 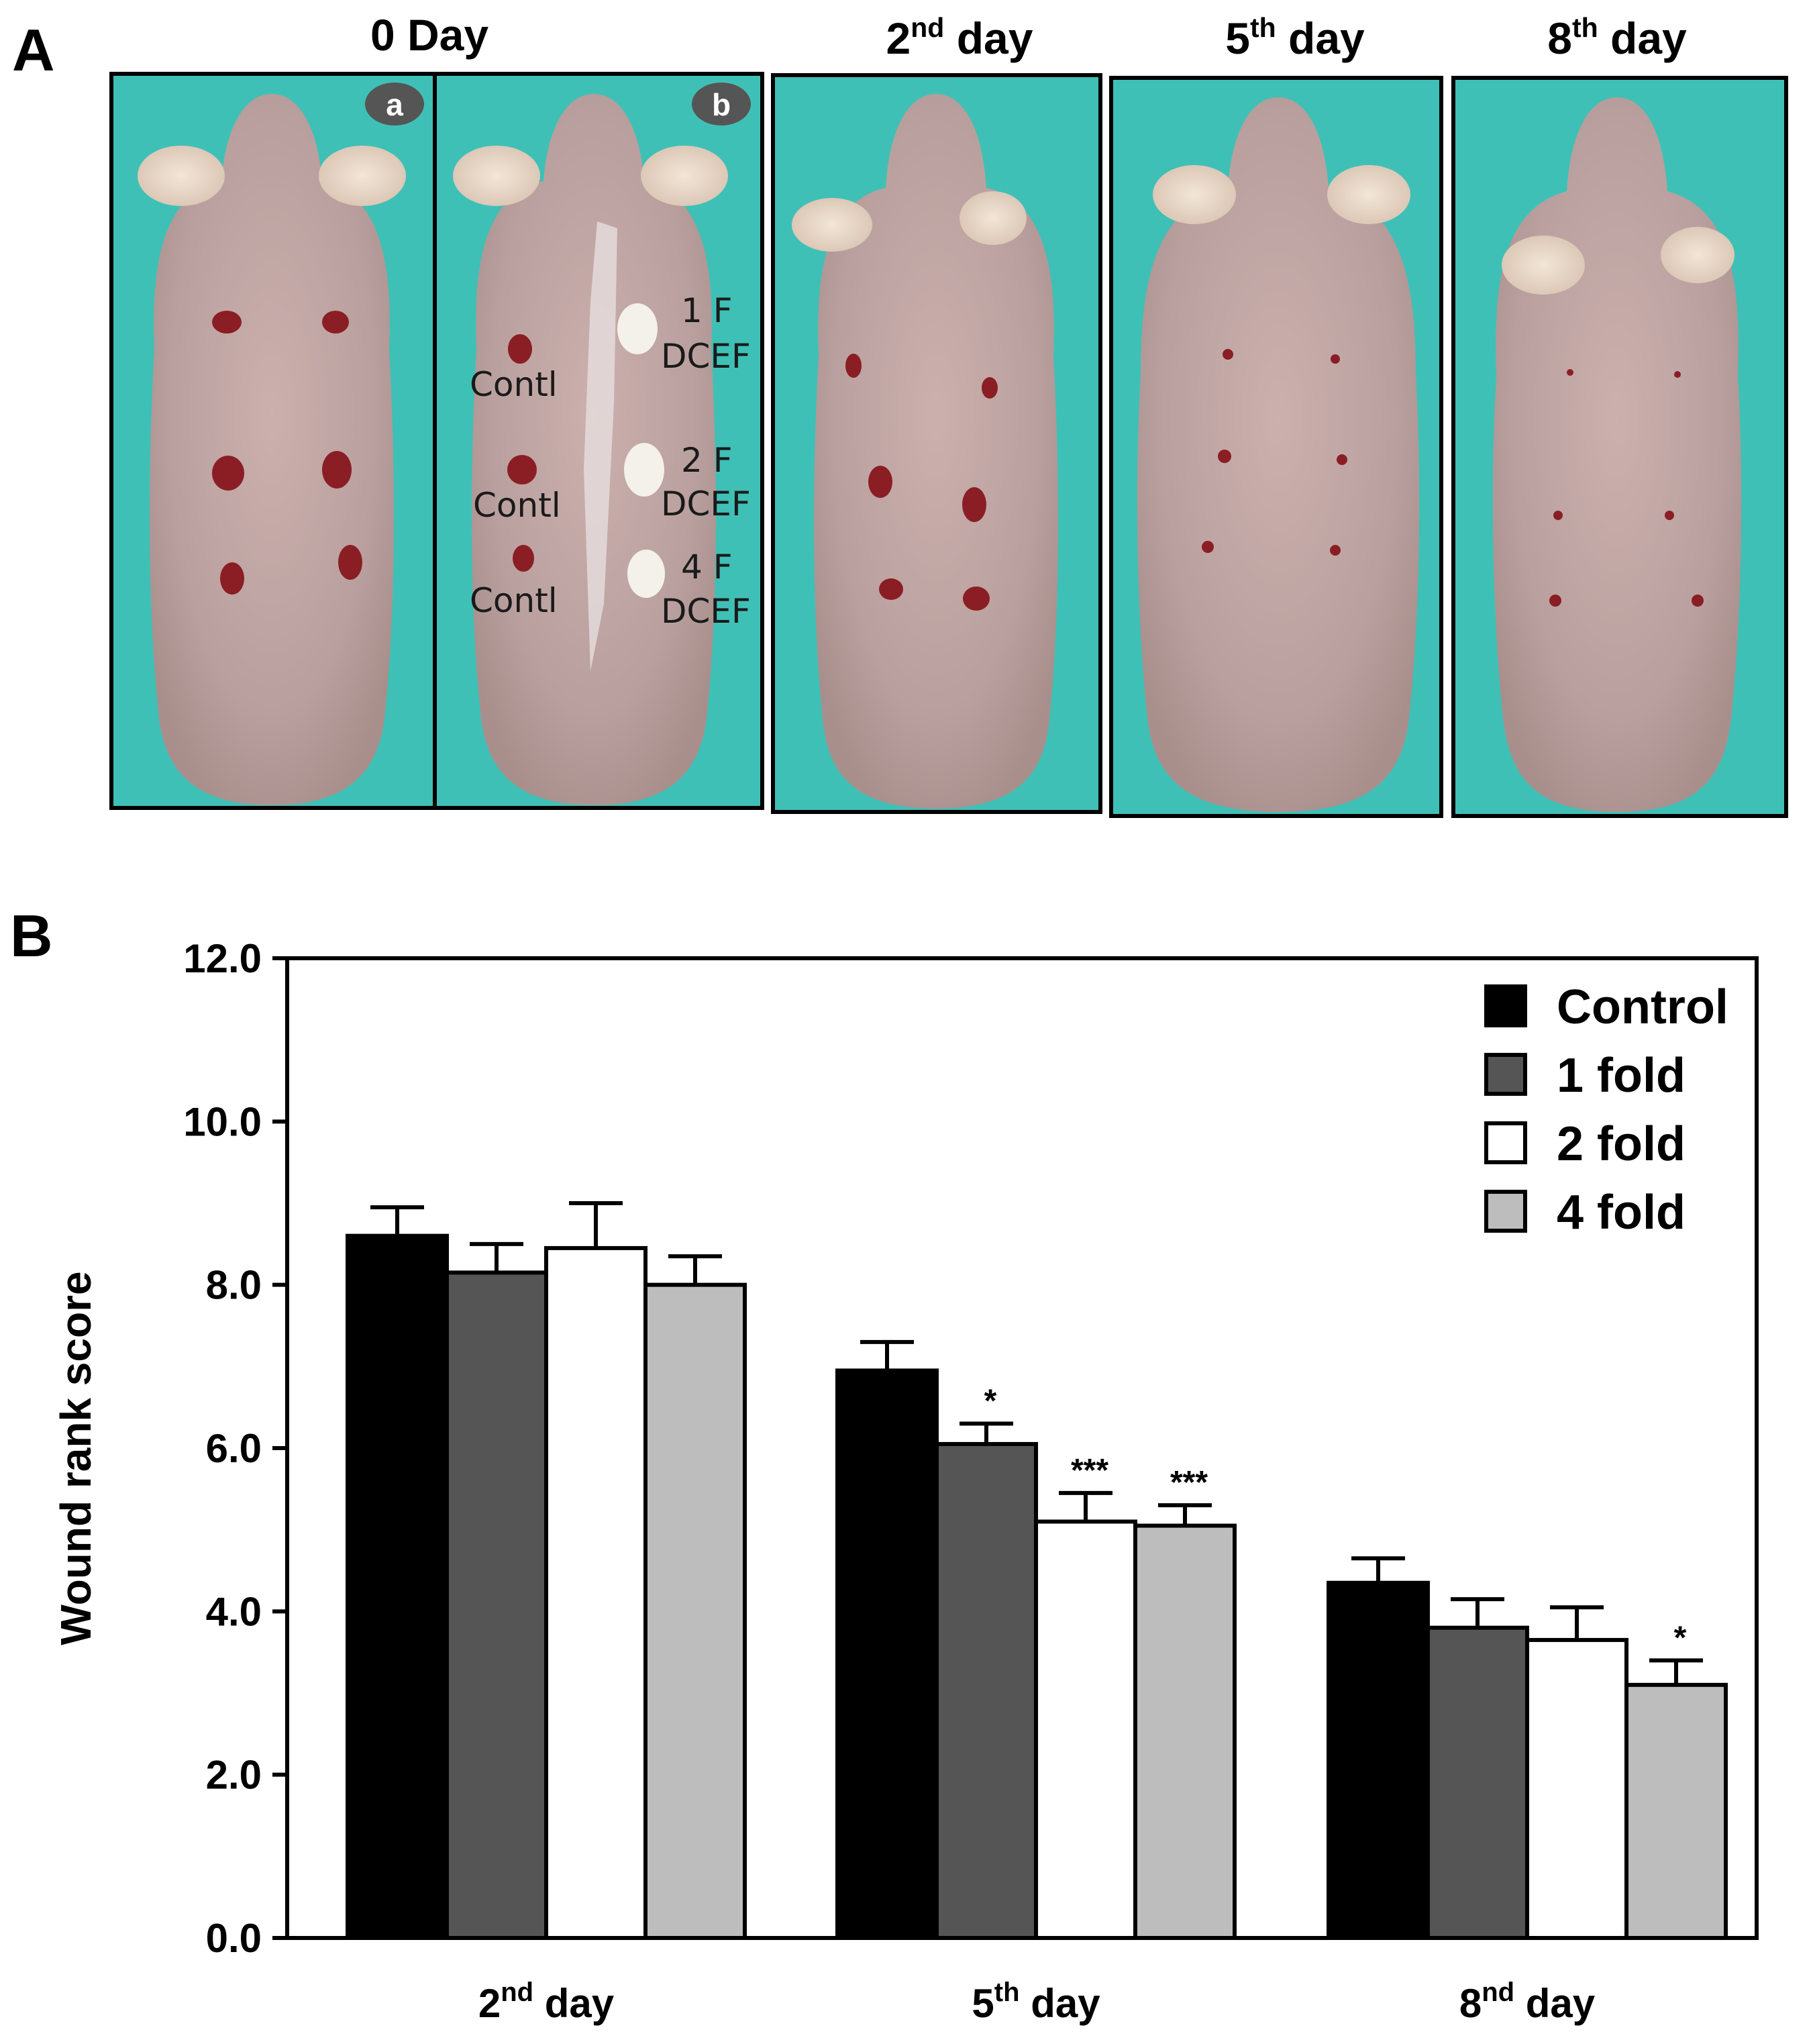 What do you see at coordinates (222, 1122) in the screenshot?
I see `y-tick-label: 10.0` at bounding box center [222, 1122].